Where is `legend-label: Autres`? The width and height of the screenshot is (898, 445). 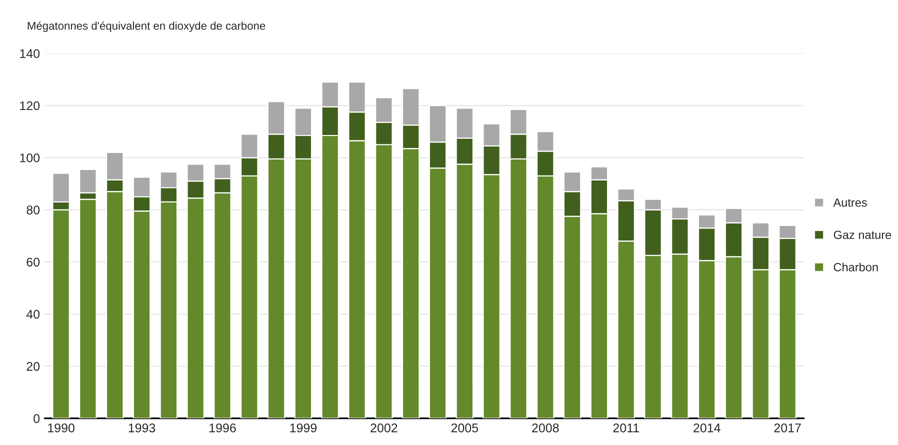
legend-label: Autres is located at coordinates (850, 202).